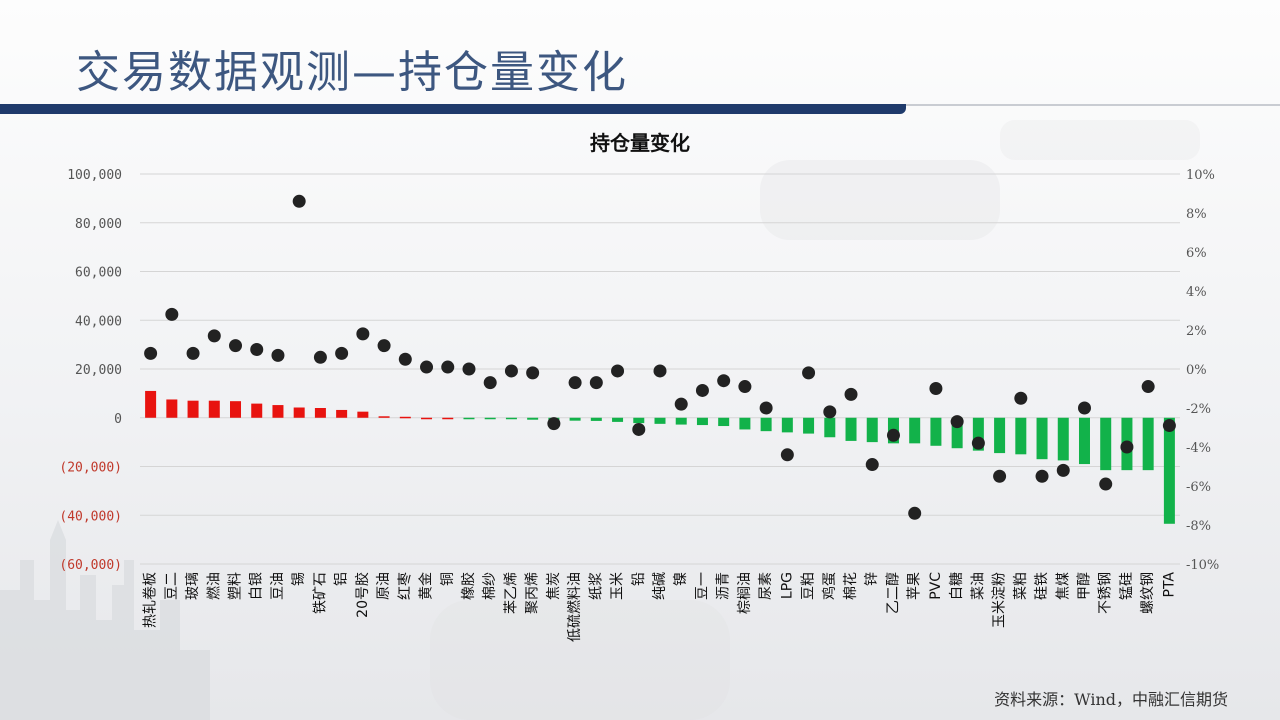  Describe the element at coordinates (405, 586) in the screenshot. I see `category-label: 红枣` at that location.